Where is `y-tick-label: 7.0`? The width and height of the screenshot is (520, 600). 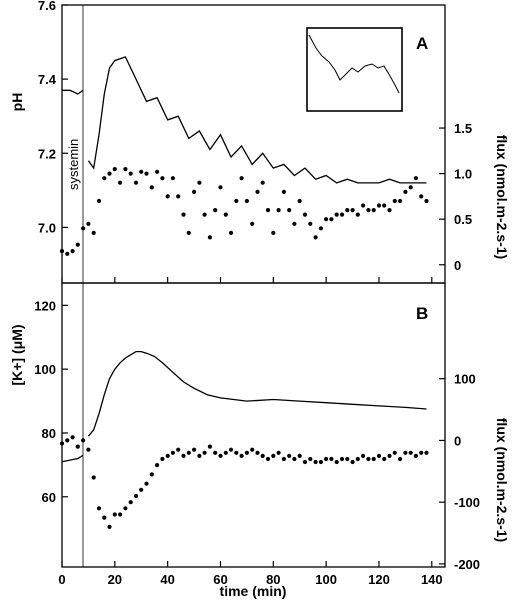
y-tick-label: 7.0 is located at coordinates (47, 227).